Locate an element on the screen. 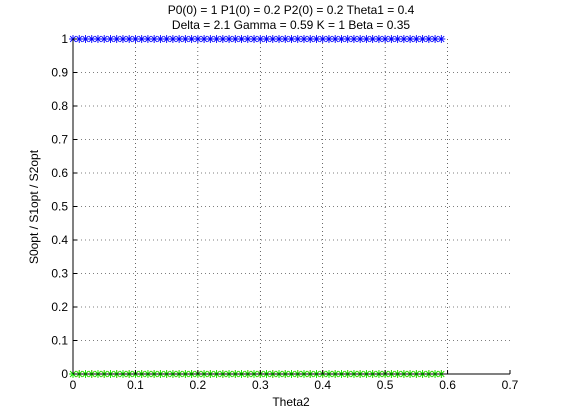 This screenshot has height=420, width=561. x-tick-labels: 0 0.1 0.2 0.3 0.4 0.5 0.6 0.7 is located at coordinates (294, 385).